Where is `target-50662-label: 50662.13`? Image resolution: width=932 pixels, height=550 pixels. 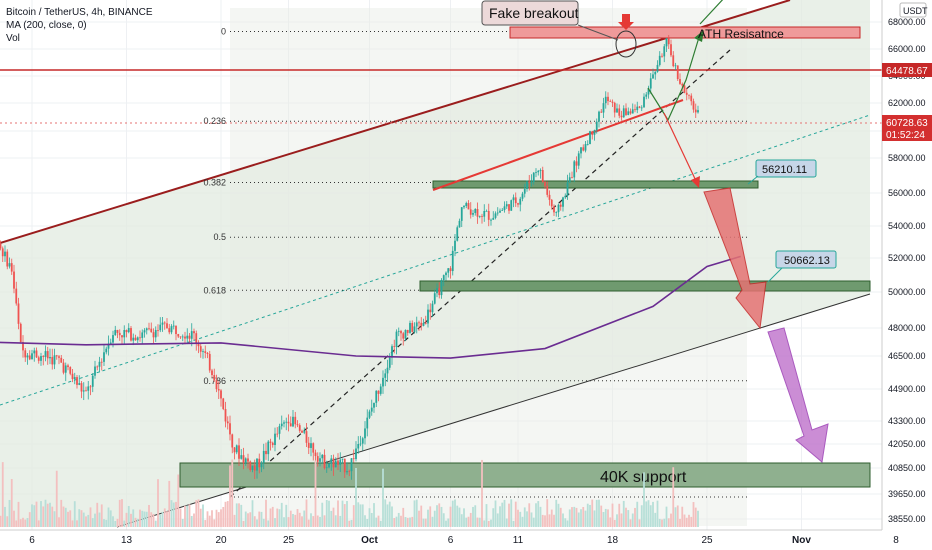 target-50662-label: 50662.13 is located at coordinates (807, 261).